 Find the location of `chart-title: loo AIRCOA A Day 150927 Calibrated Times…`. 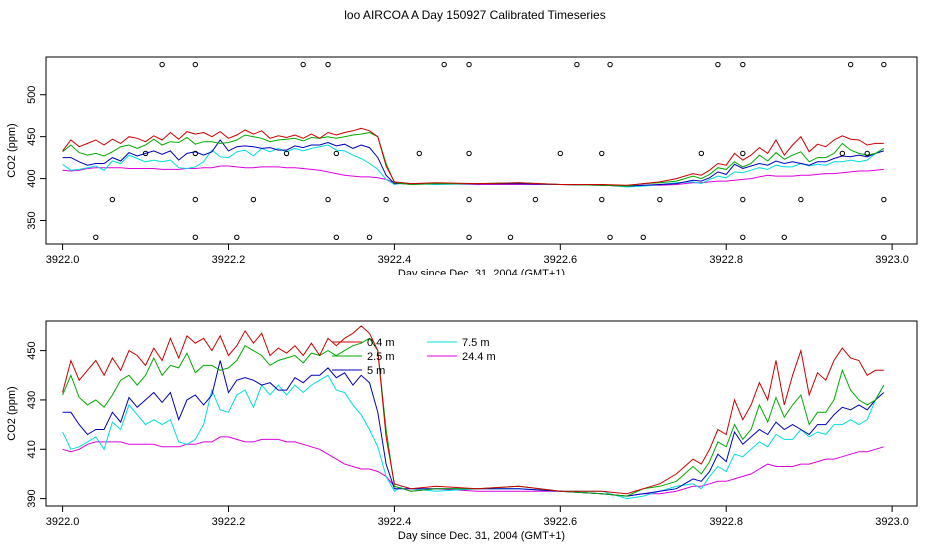

chart-title: loo AIRCOA A Day 150927 Calibrated Times… is located at coordinates (475, 15).